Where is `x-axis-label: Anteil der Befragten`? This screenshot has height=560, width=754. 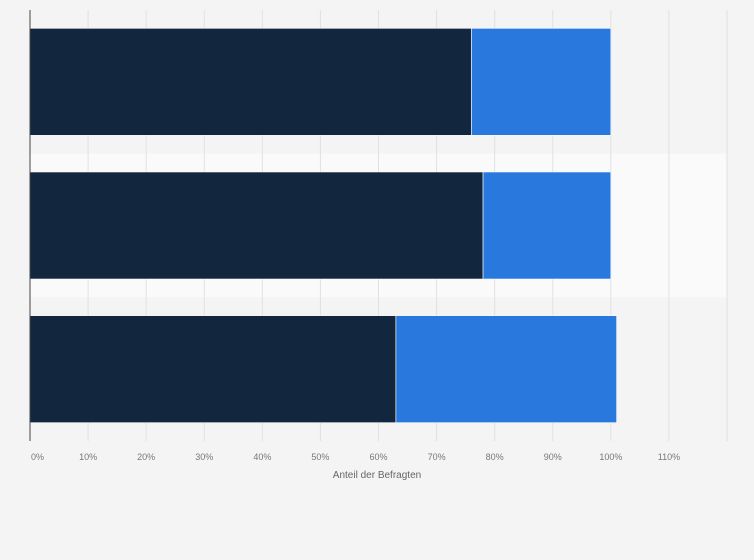
x-axis-label: Anteil der Befragten is located at coordinates (377, 475).